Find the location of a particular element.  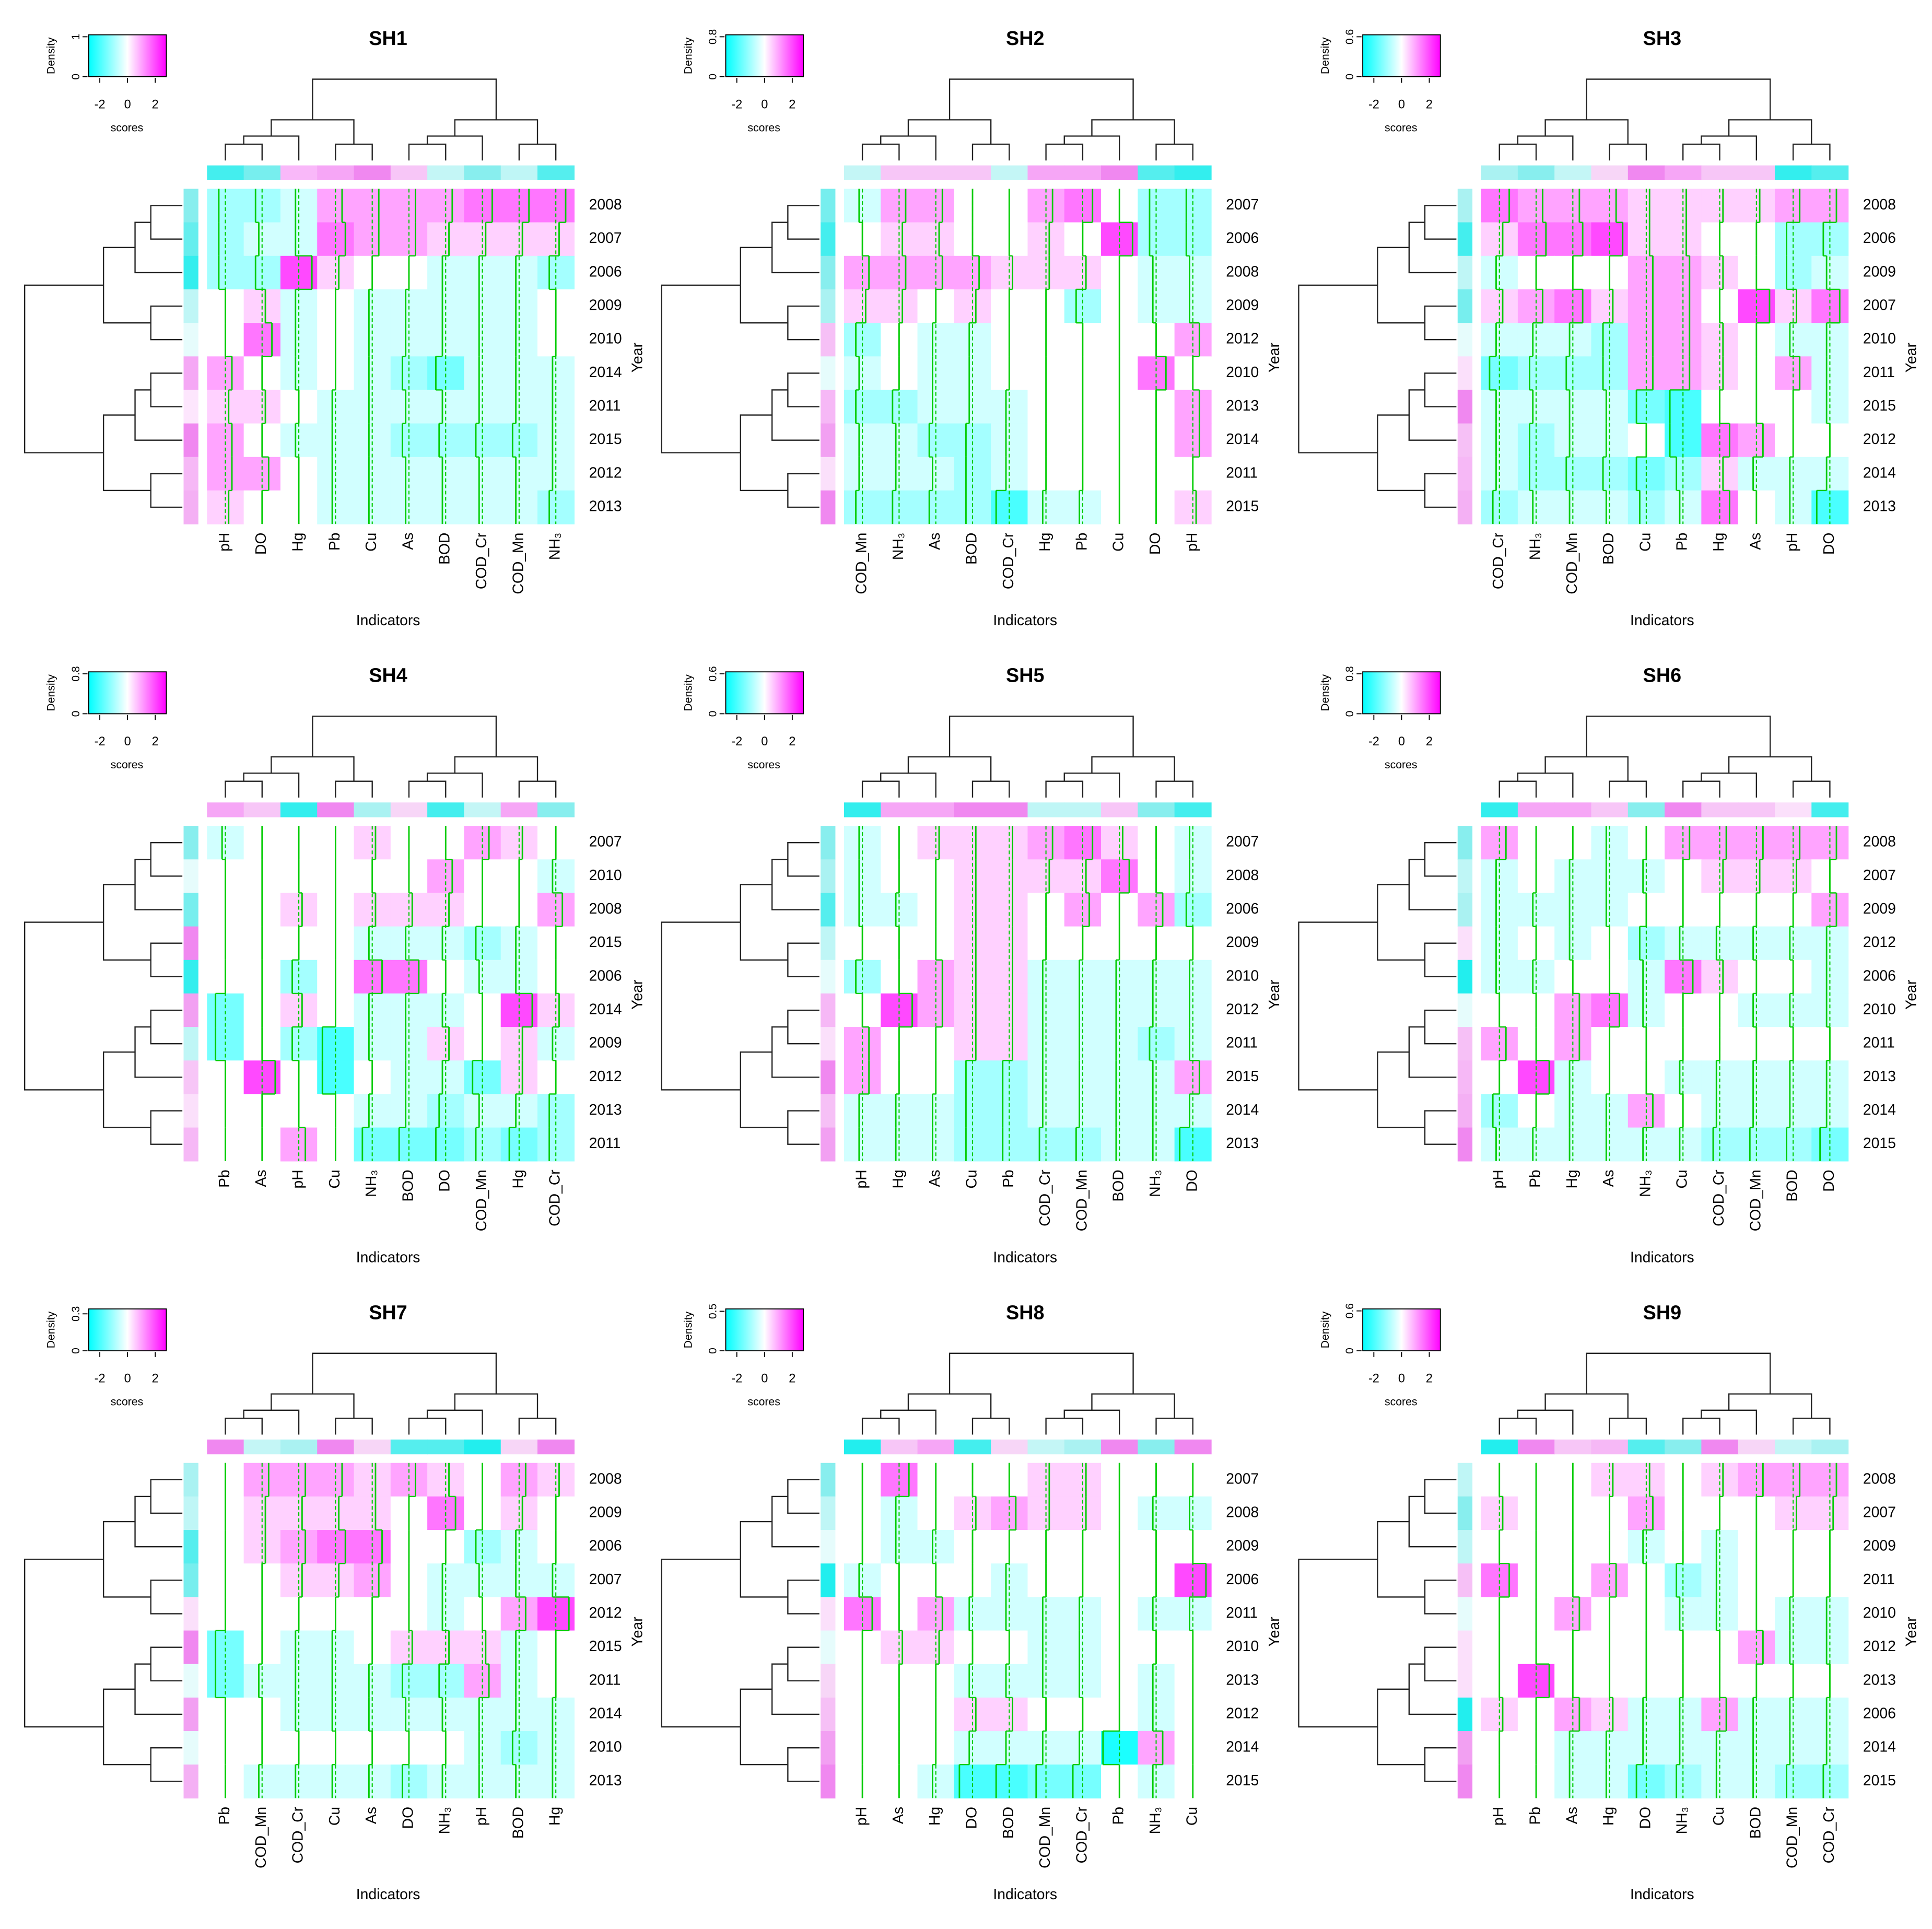

panel-title: SH9 is located at coordinates (1662, 1312).